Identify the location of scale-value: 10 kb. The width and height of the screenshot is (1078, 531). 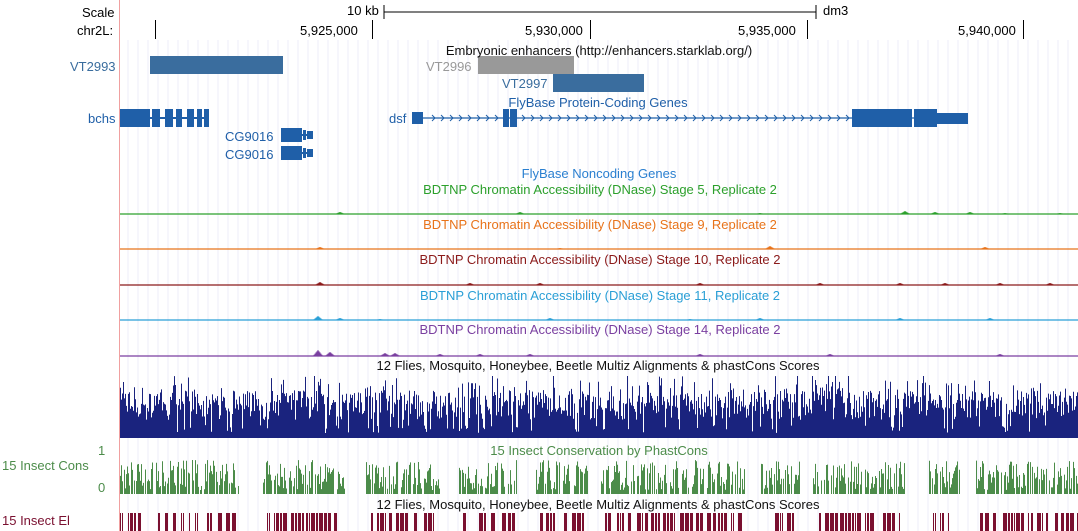
(363, 10).